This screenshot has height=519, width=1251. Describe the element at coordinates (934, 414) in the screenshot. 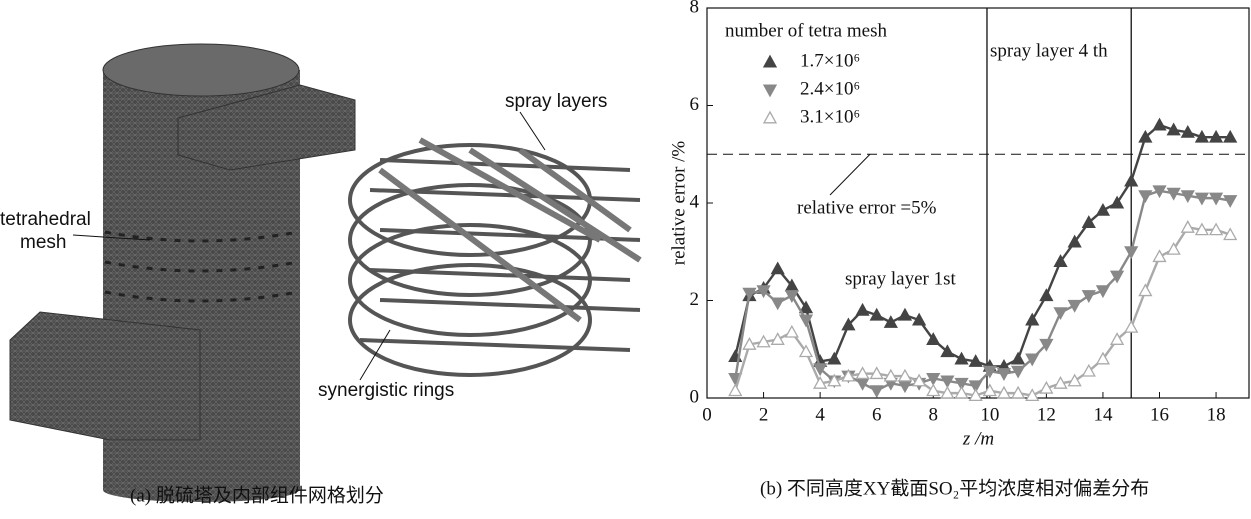

I see `x-tick-label: 8` at that location.